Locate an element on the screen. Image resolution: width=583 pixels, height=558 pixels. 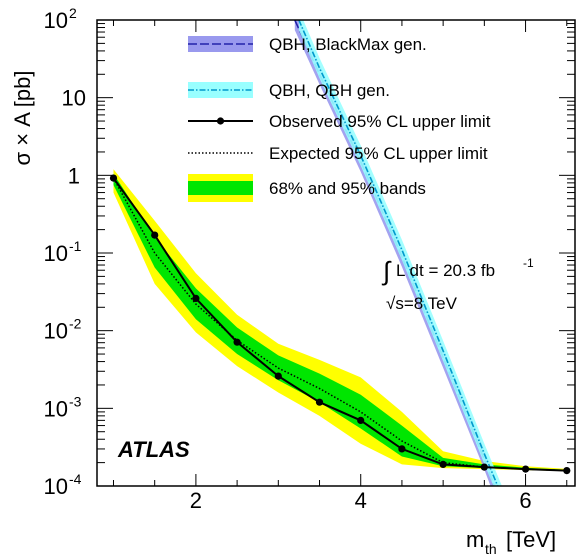
y-tick-label: 1 is located at coordinates (74, 175).